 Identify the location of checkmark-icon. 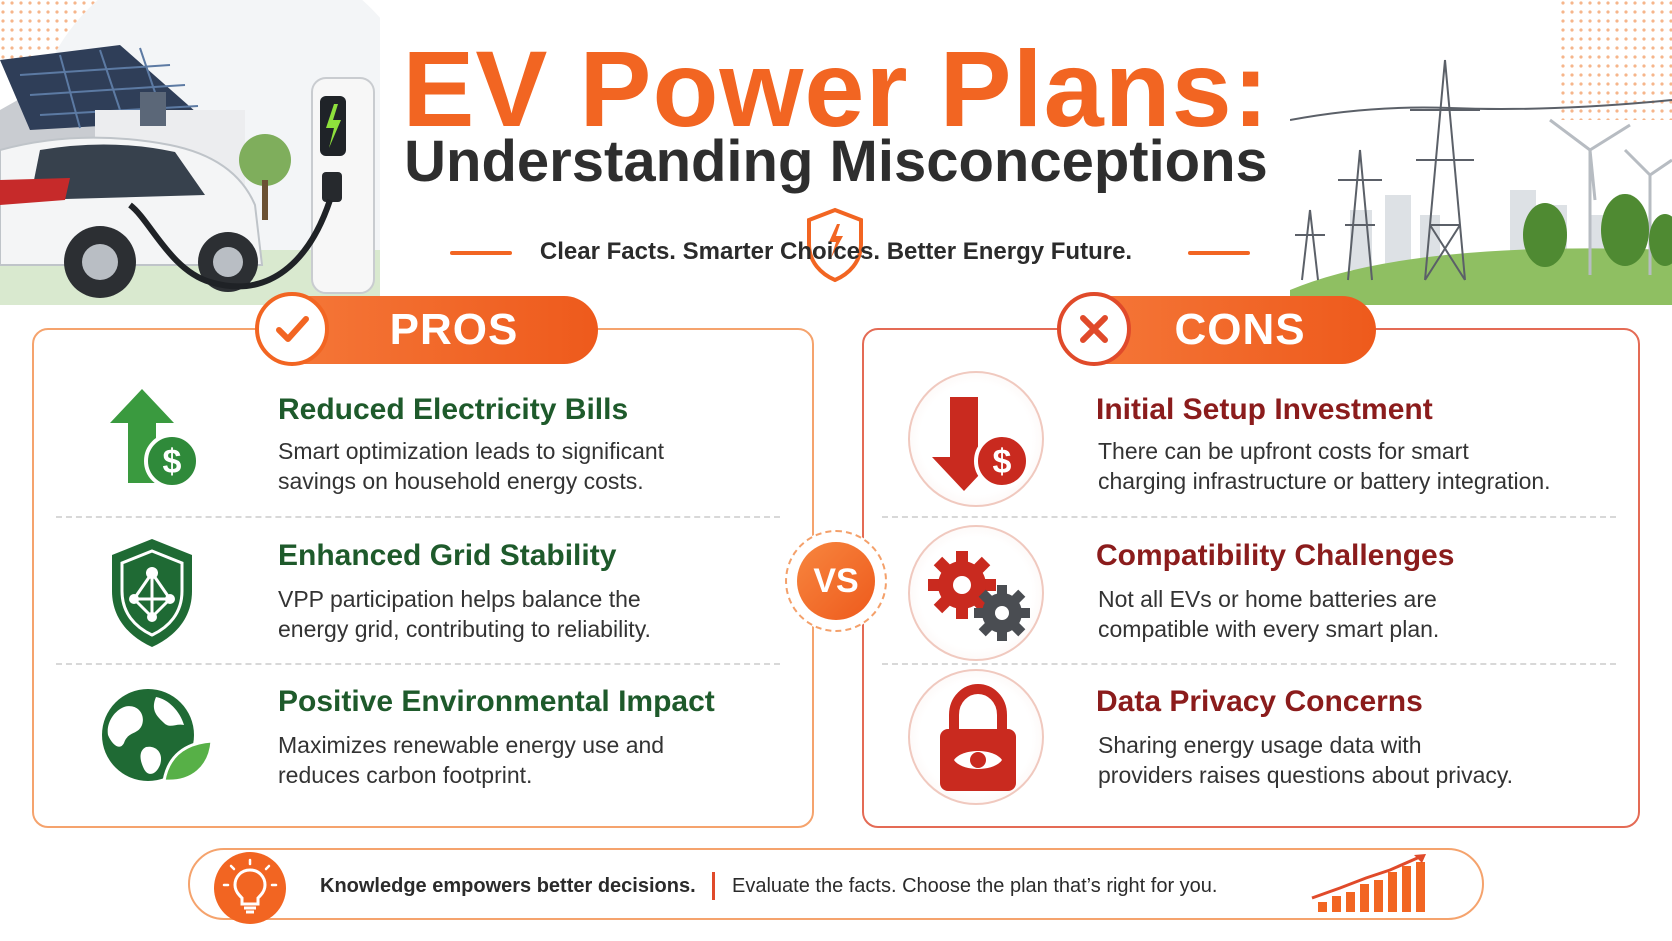
(292, 329).